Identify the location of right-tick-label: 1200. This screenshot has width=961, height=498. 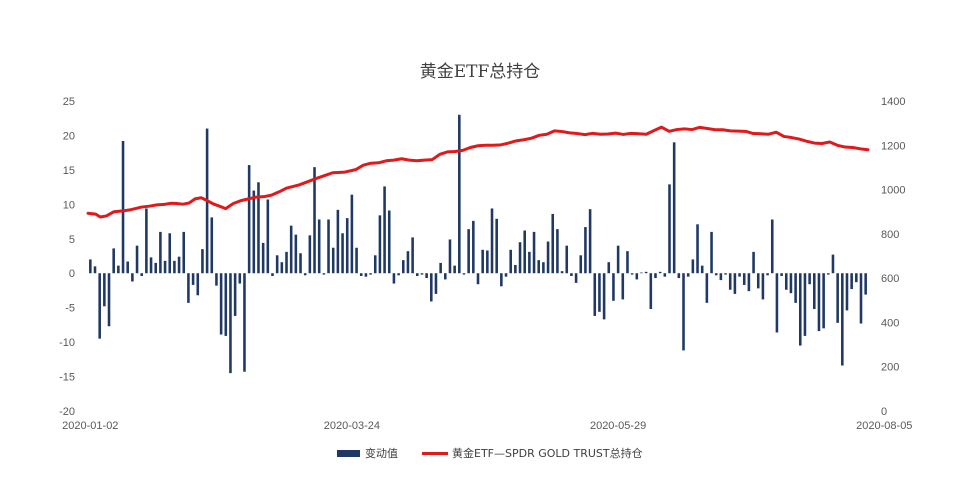
(893, 146).